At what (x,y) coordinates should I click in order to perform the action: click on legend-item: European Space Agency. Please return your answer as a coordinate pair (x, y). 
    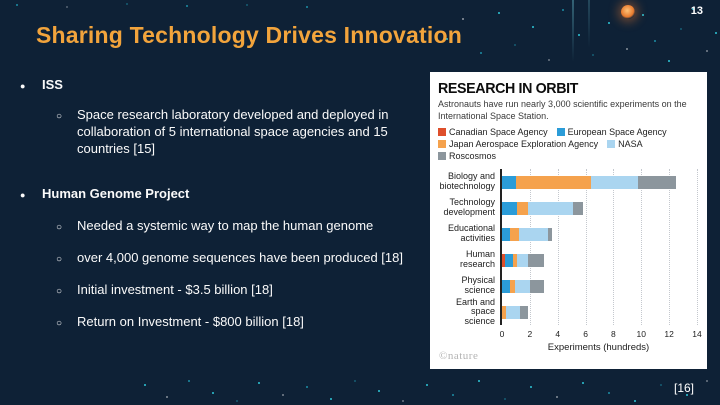
    Looking at the image, I should click on (611, 132).